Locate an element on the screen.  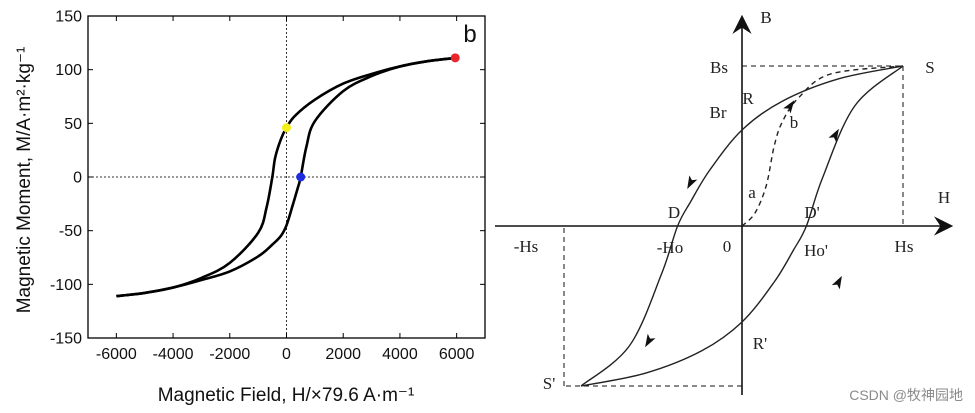
y-tick-label: 150 is located at coordinates (68, 17).